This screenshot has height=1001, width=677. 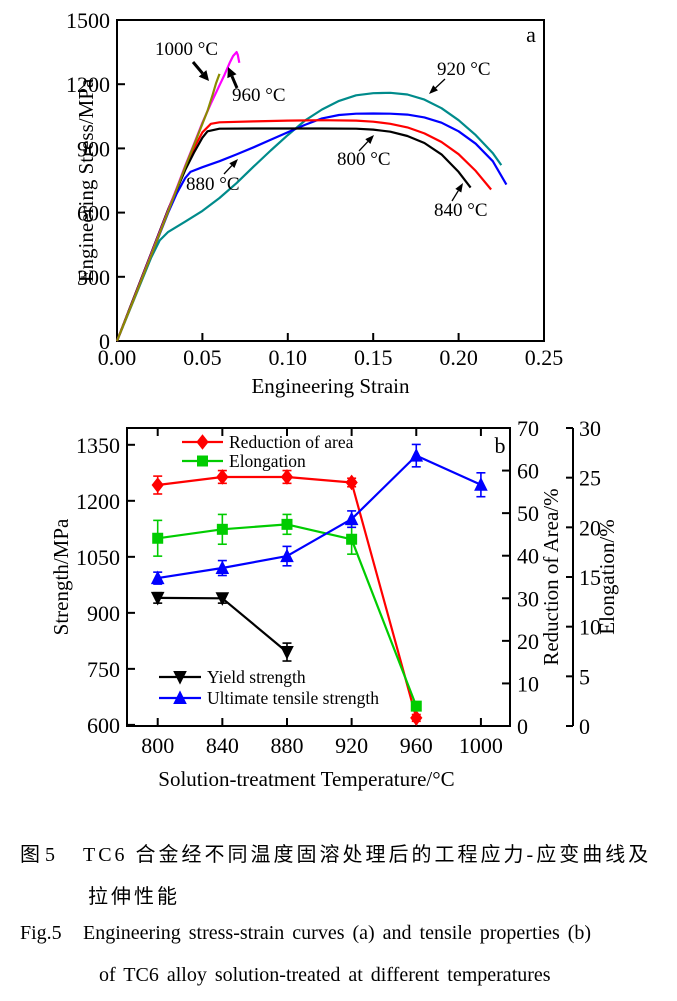 What do you see at coordinates (590, 577) in the screenshot?
I see `elongation-tick-label: 15` at bounding box center [590, 577].